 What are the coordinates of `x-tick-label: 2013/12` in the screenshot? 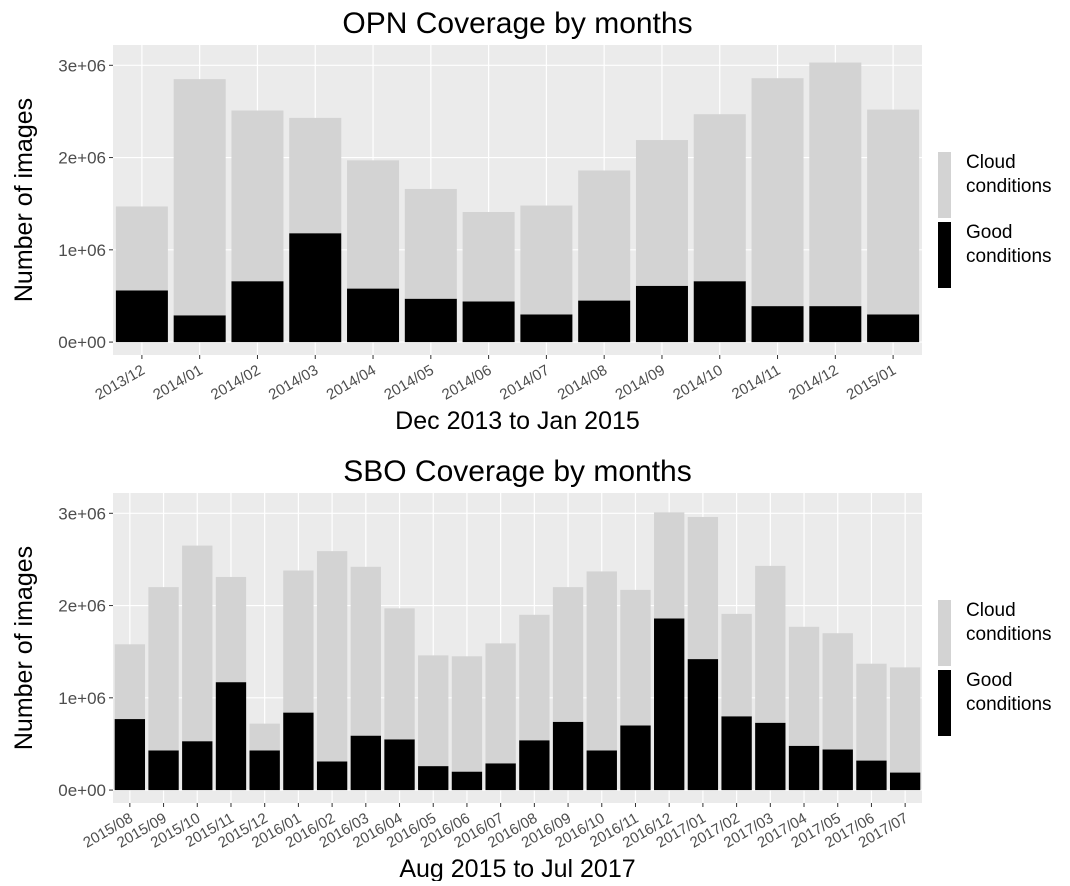 It's located at (119, 383).